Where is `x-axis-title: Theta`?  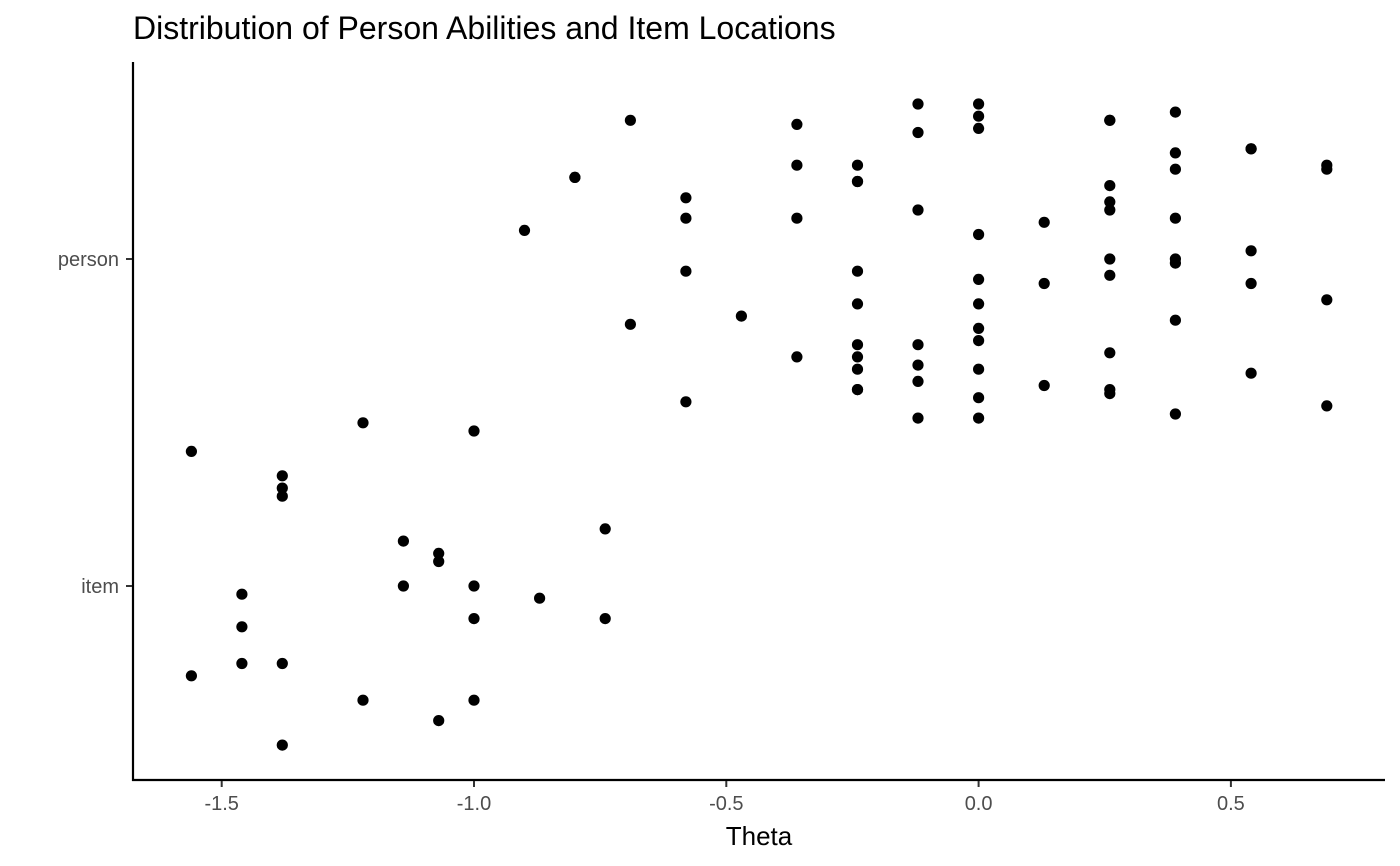 x-axis-title: Theta is located at coordinates (759, 836).